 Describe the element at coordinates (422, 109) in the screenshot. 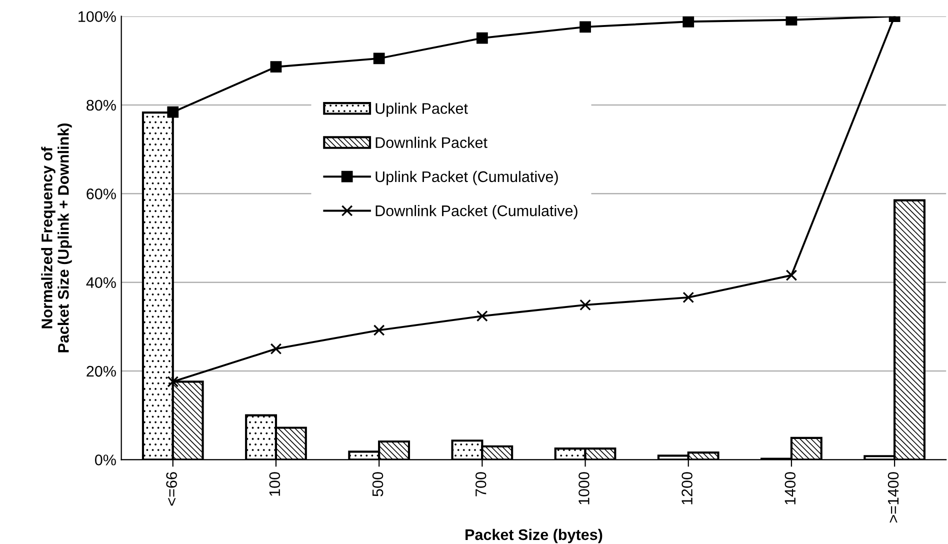

I see `legend-label: Uplink Packet` at that location.